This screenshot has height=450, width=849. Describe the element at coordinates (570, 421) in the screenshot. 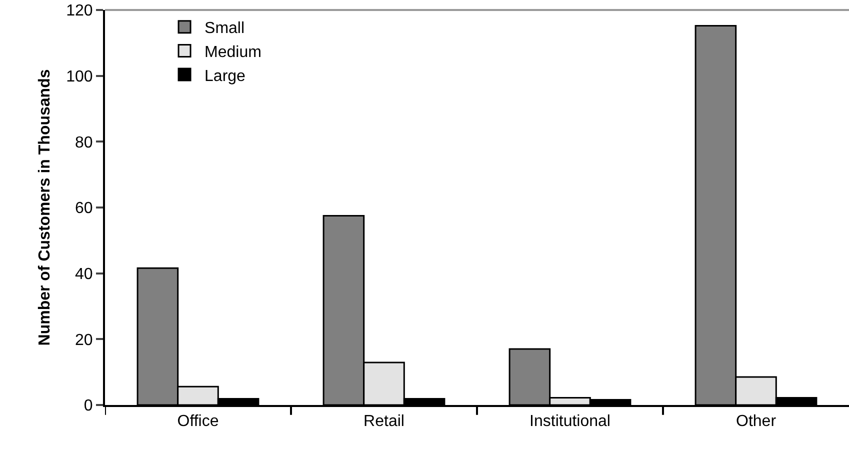

I see `x-tick-label: Institutional` at that location.